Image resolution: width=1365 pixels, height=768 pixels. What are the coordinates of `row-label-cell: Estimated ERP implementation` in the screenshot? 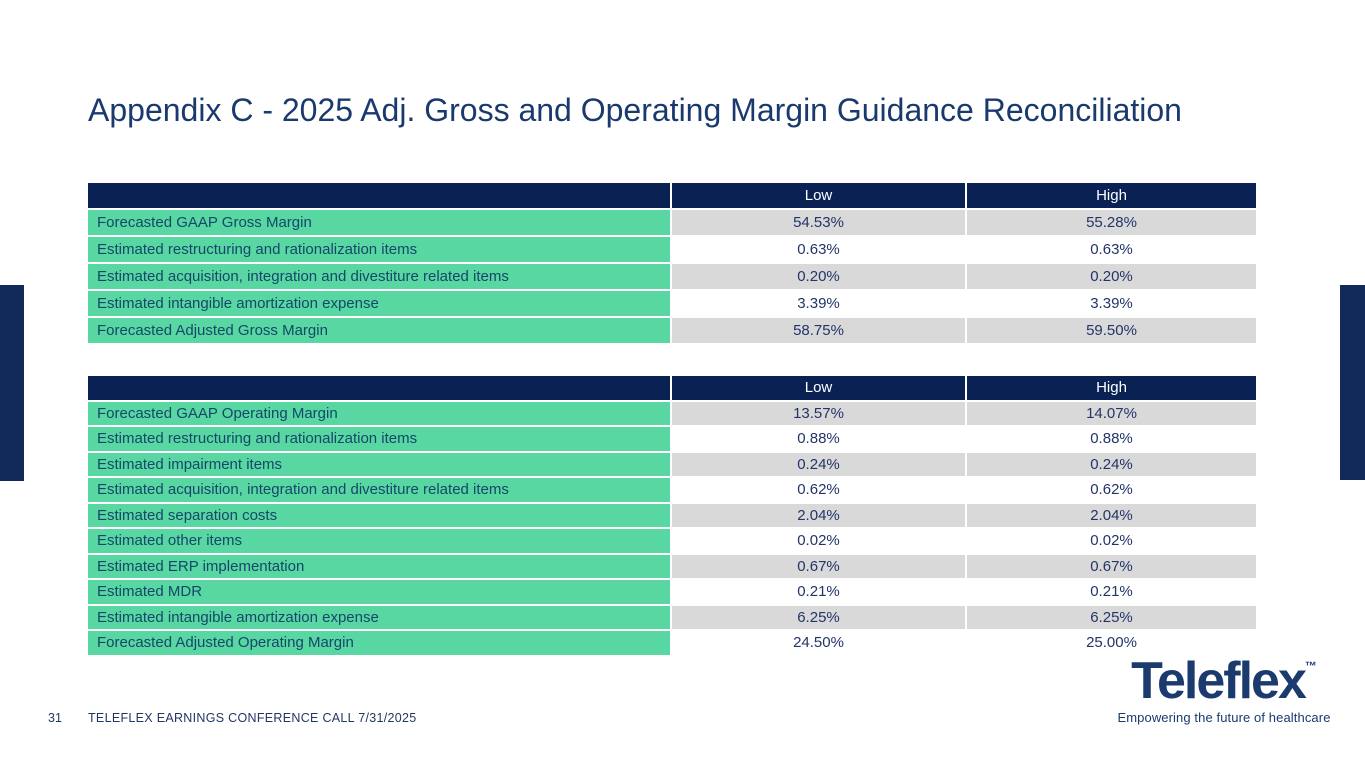 It's located at (379, 566).